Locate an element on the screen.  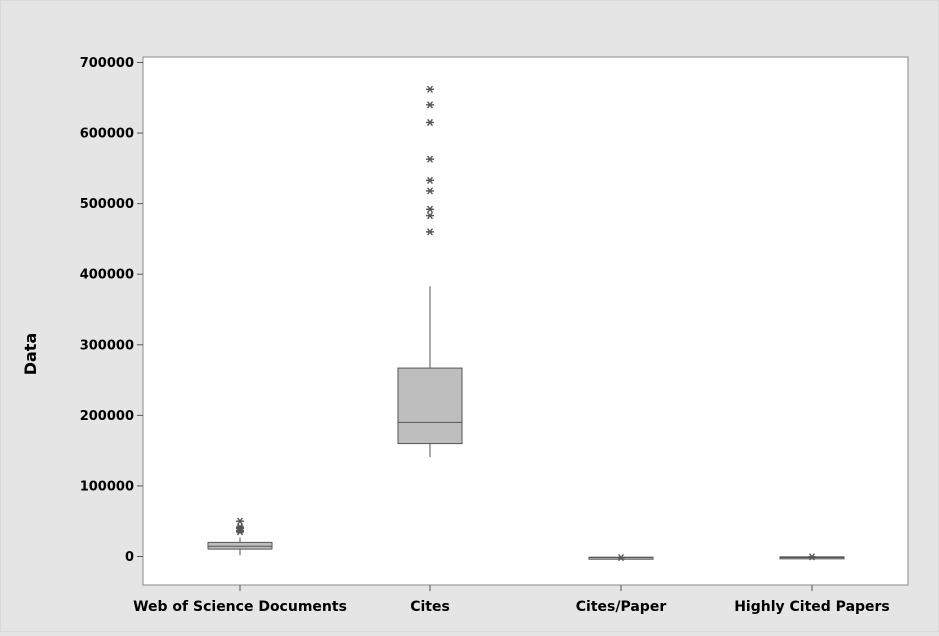
x-tick-label: Web of Science Documents is located at coordinates (240, 607).